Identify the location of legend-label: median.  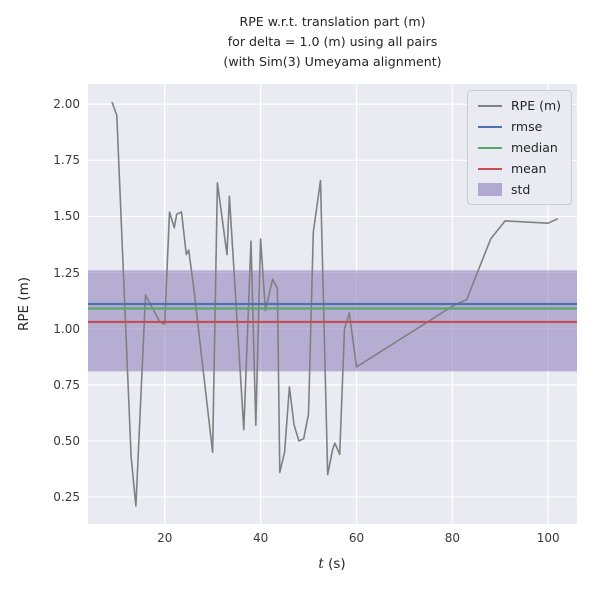
(534, 147).